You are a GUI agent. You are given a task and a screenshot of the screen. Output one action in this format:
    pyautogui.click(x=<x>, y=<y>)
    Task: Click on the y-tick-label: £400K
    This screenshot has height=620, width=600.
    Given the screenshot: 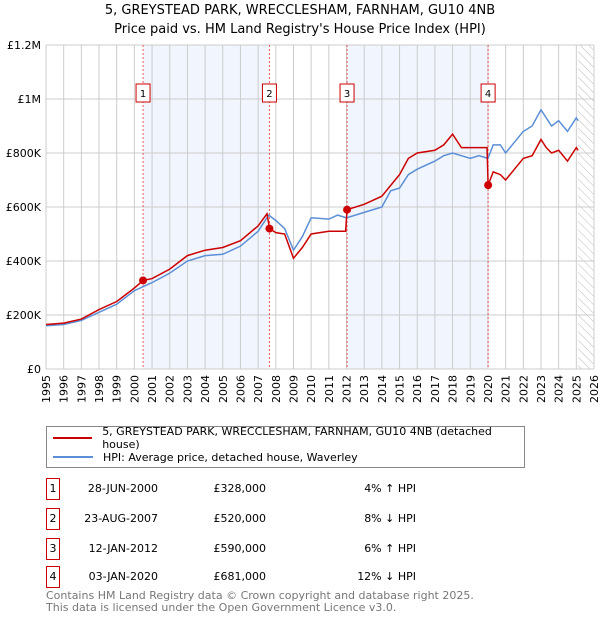 What is the action you would take?
    pyautogui.click(x=24, y=261)
    